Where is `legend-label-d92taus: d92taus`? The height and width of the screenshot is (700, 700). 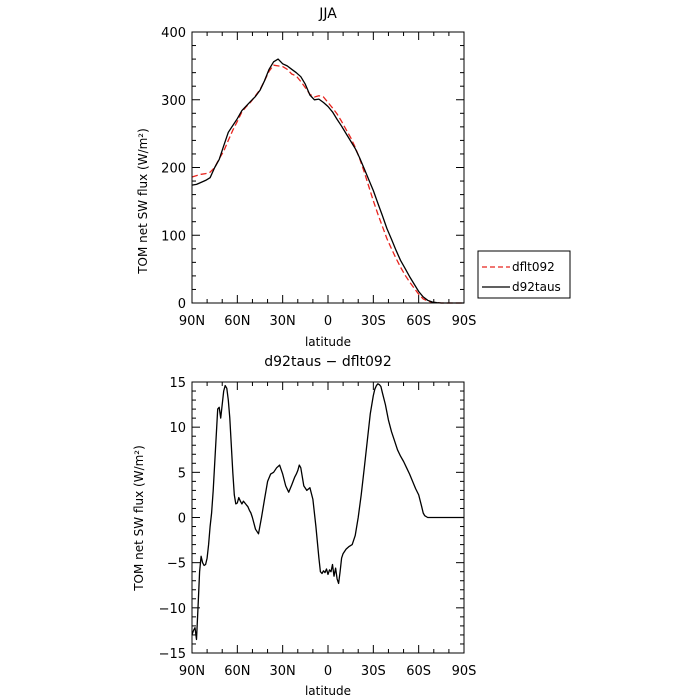 legend-label-d92taus: d92taus is located at coordinates (536, 287).